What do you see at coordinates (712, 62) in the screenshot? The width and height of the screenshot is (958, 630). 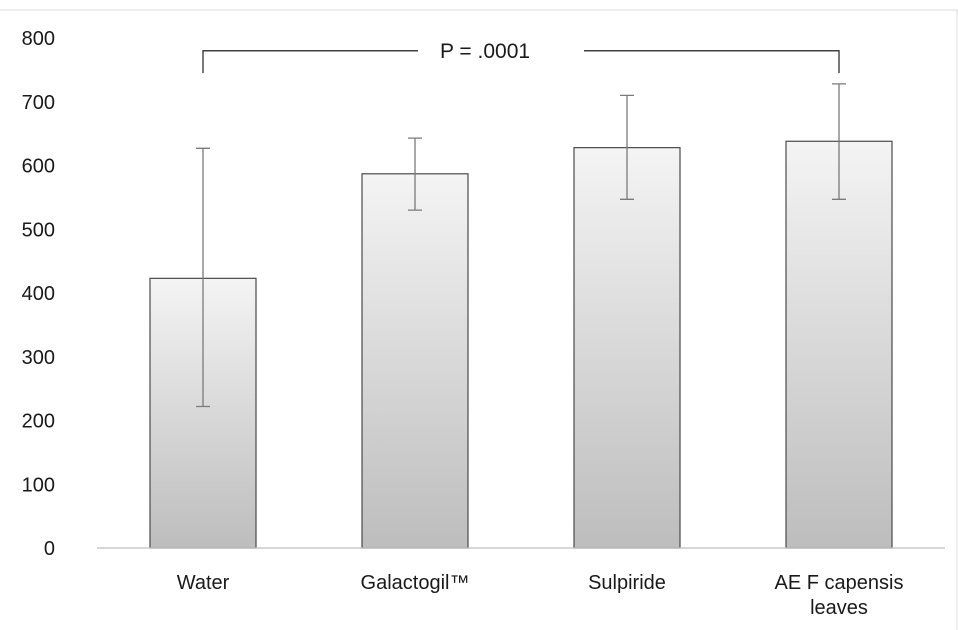 I see `bracket-right` at bounding box center [712, 62].